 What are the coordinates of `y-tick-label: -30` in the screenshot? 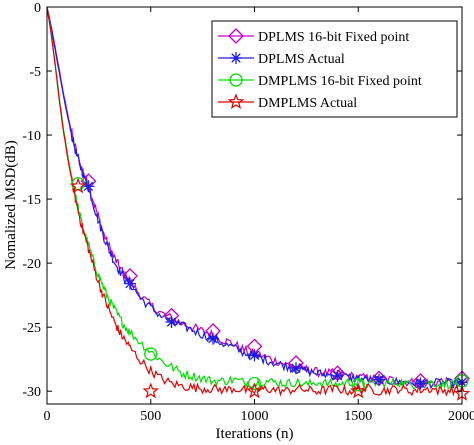 It's located at (31, 392).